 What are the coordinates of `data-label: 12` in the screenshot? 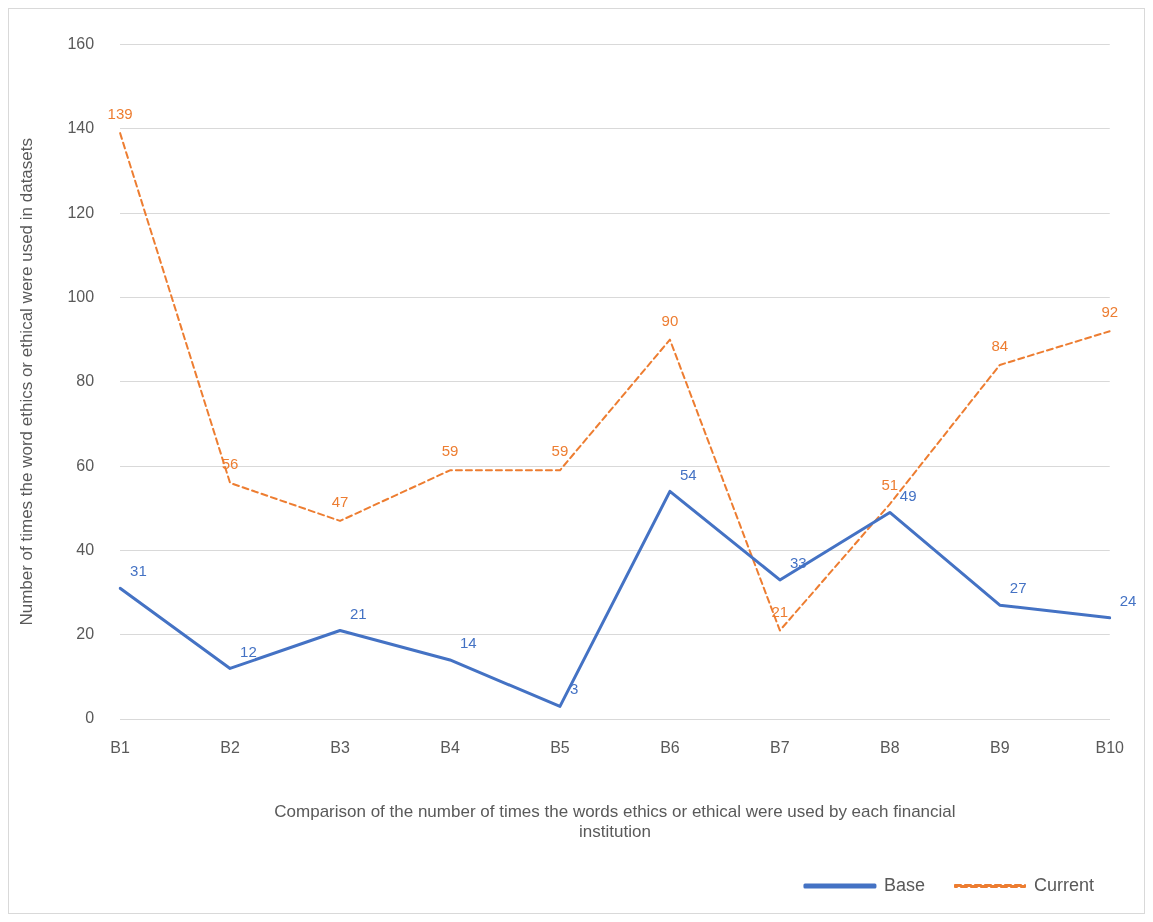 It's located at (248, 651).